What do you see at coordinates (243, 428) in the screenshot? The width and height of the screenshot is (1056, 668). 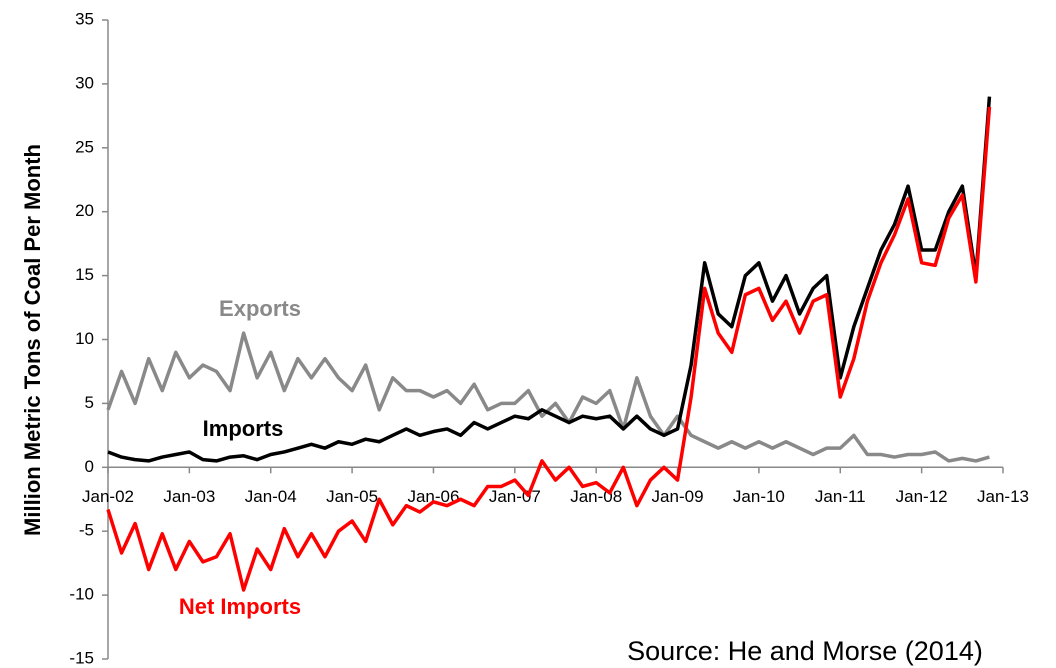 I see `annotation: Imports` at bounding box center [243, 428].